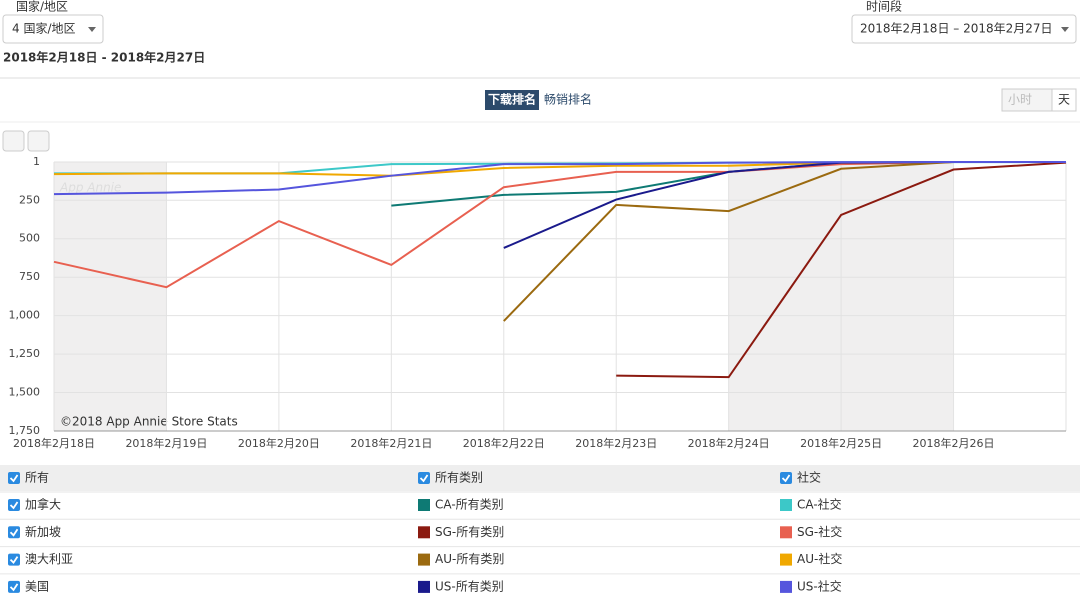 This screenshot has height=600, width=1080. Describe the element at coordinates (559, 178) in the screenshot. I see `series-line` at that location.